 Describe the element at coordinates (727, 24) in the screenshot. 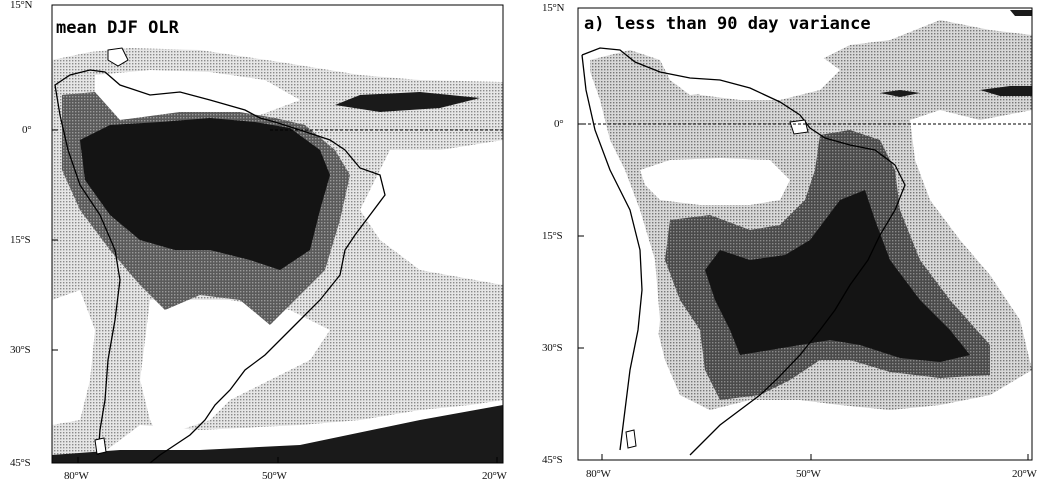

I see `panel-title: a) less than 90 day variance` at that location.